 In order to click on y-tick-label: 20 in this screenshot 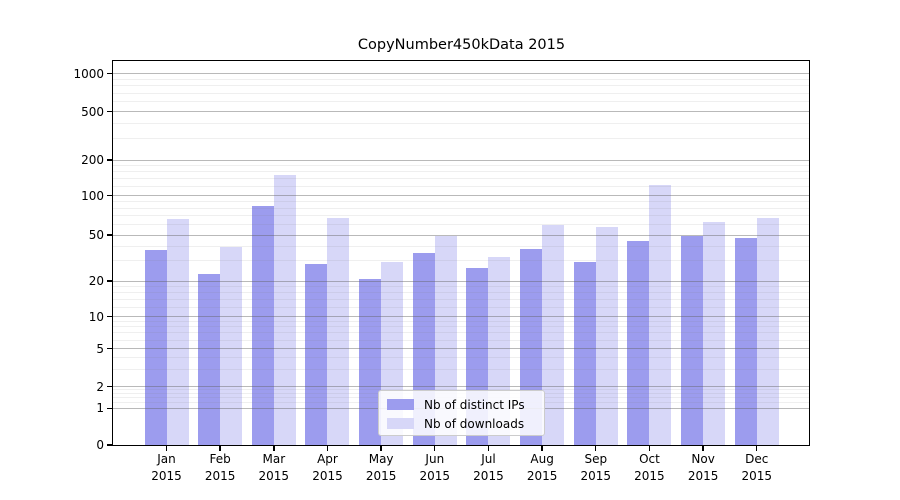, I will do `click(96, 281)`.